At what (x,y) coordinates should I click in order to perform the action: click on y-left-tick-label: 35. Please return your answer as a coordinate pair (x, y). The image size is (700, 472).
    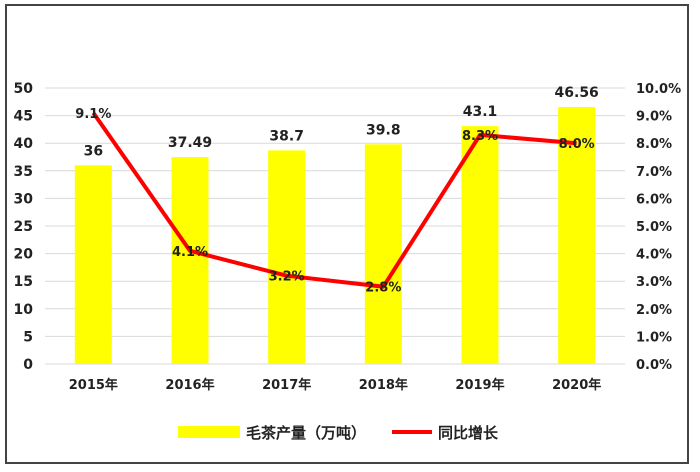
    Looking at the image, I should click on (23, 172).